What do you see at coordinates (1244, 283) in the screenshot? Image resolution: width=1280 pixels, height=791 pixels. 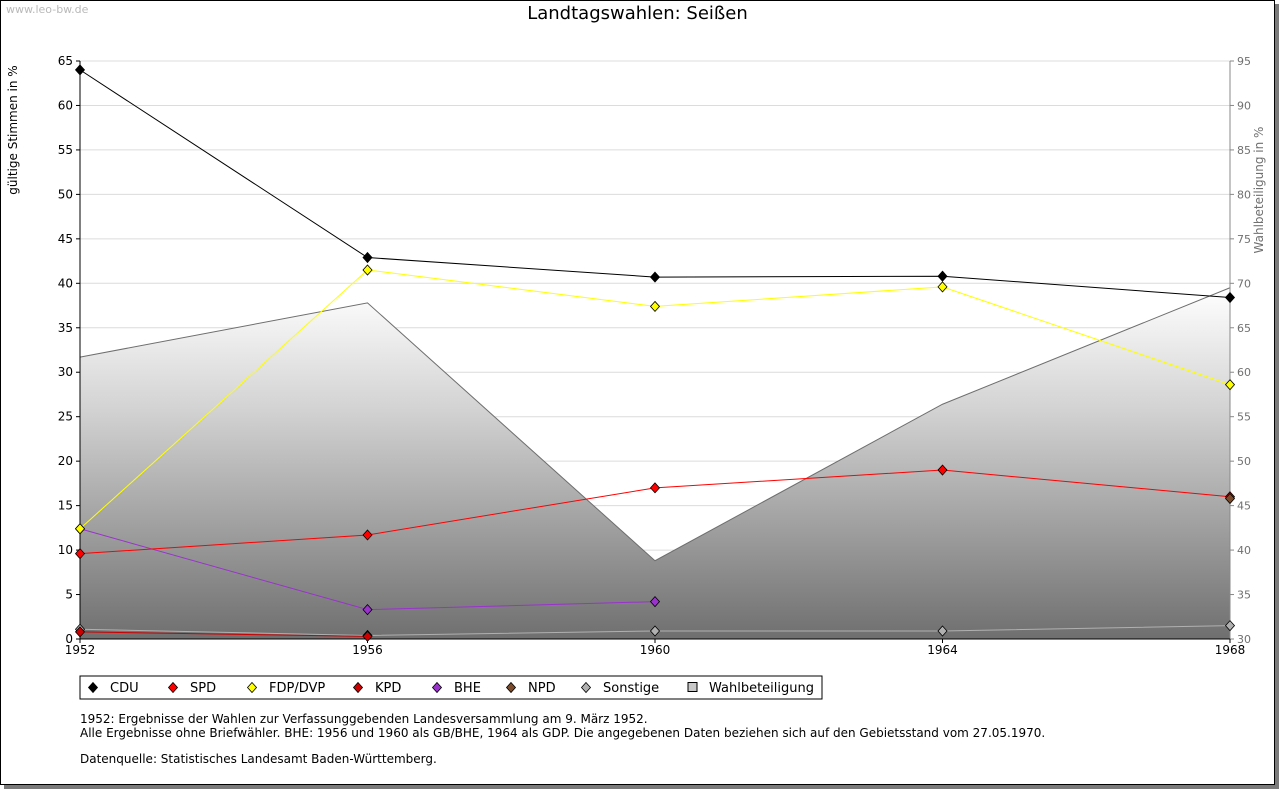 I see `y-right-tick-label: 70` at bounding box center [1244, 283].